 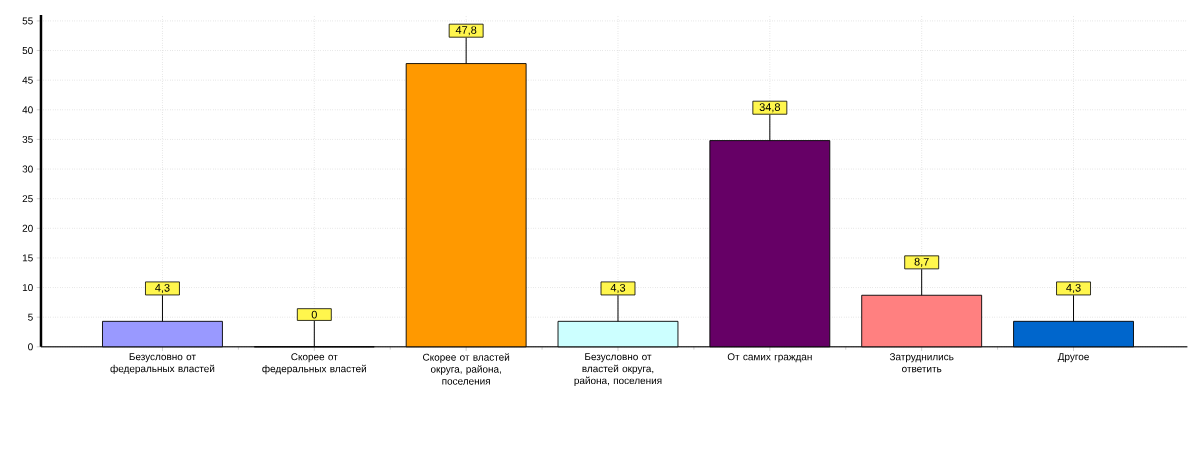 What do you see at coordinates (314, 364) in the screenshot?
I see `x-tick-label: Скорее от федеральных властей` at bounding box center [314, 364].